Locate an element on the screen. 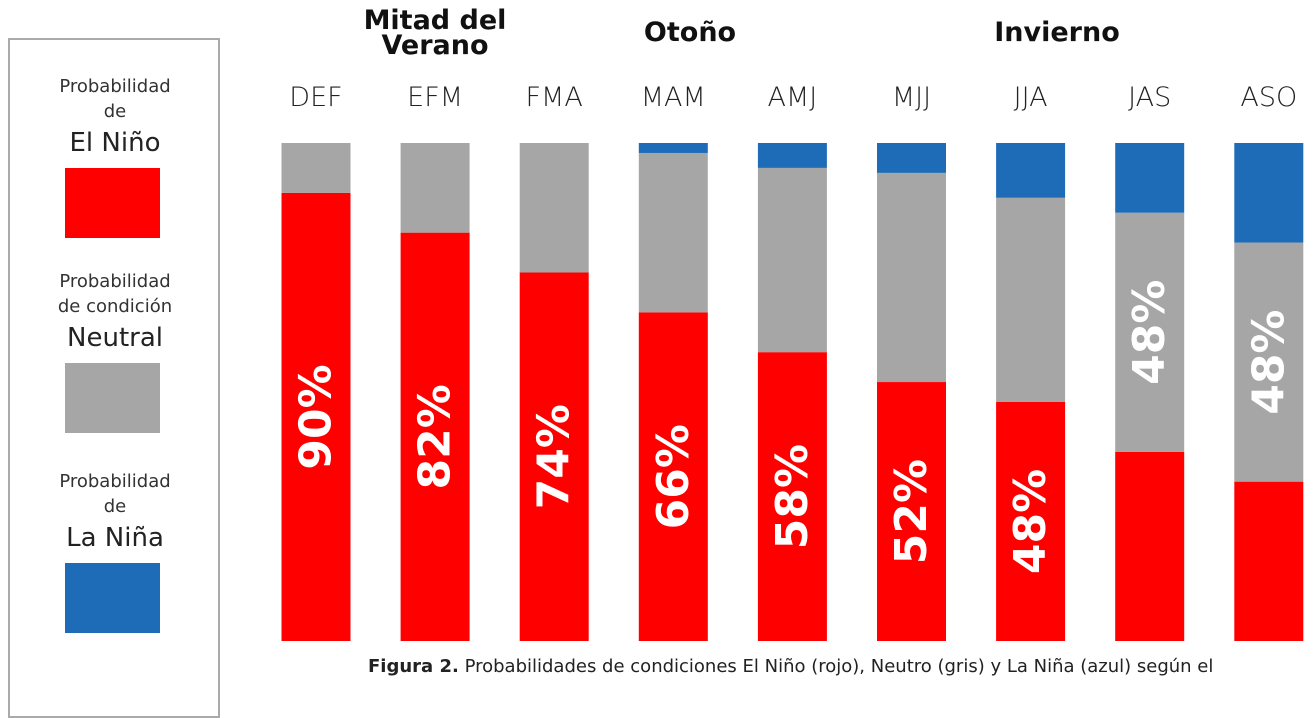 This screenshot has height=718, width=1313. x-tick-label: AMJ is located at coordinates (792, 97).